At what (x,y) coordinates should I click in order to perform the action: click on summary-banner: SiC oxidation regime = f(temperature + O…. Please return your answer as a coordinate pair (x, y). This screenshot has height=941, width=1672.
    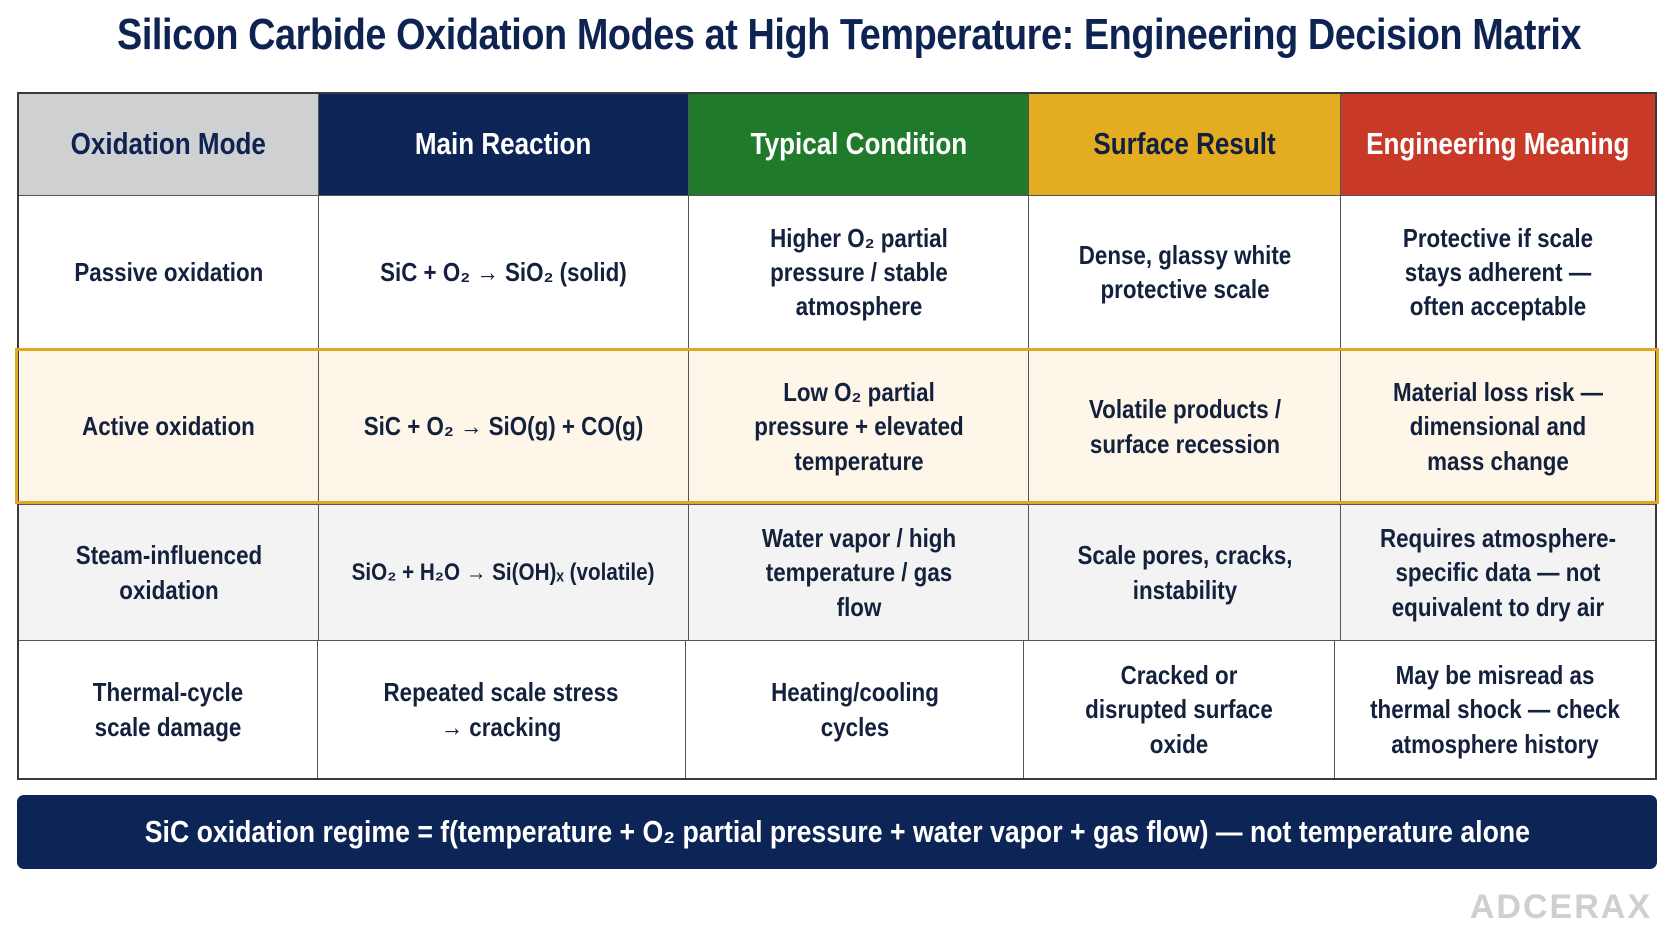
    Looking at the image, I should click on (837, 832).